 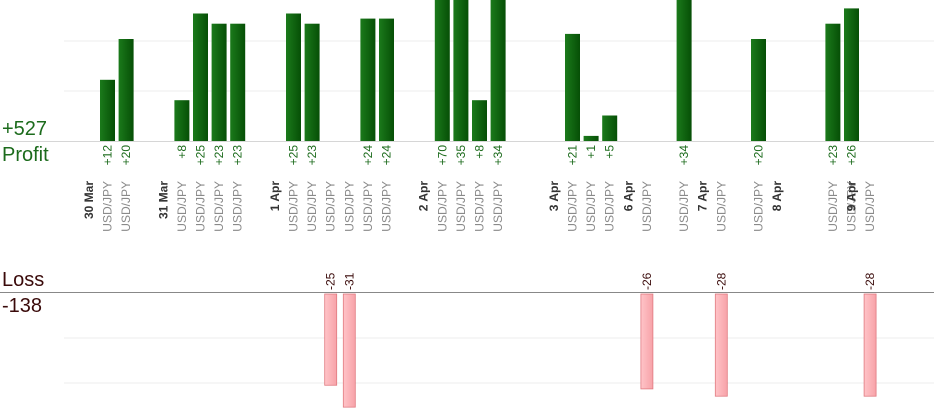 What do you see at coordinates (424, 196) in the screenshot?
I see `date-label: 2 Apr` at bounding box center [424, 196].